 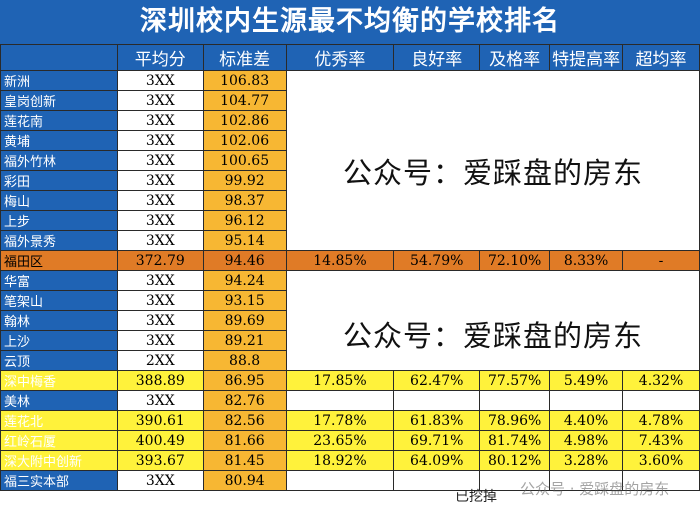 I want to click on school-name-cell: 梅山, so click(x=59, y=200).